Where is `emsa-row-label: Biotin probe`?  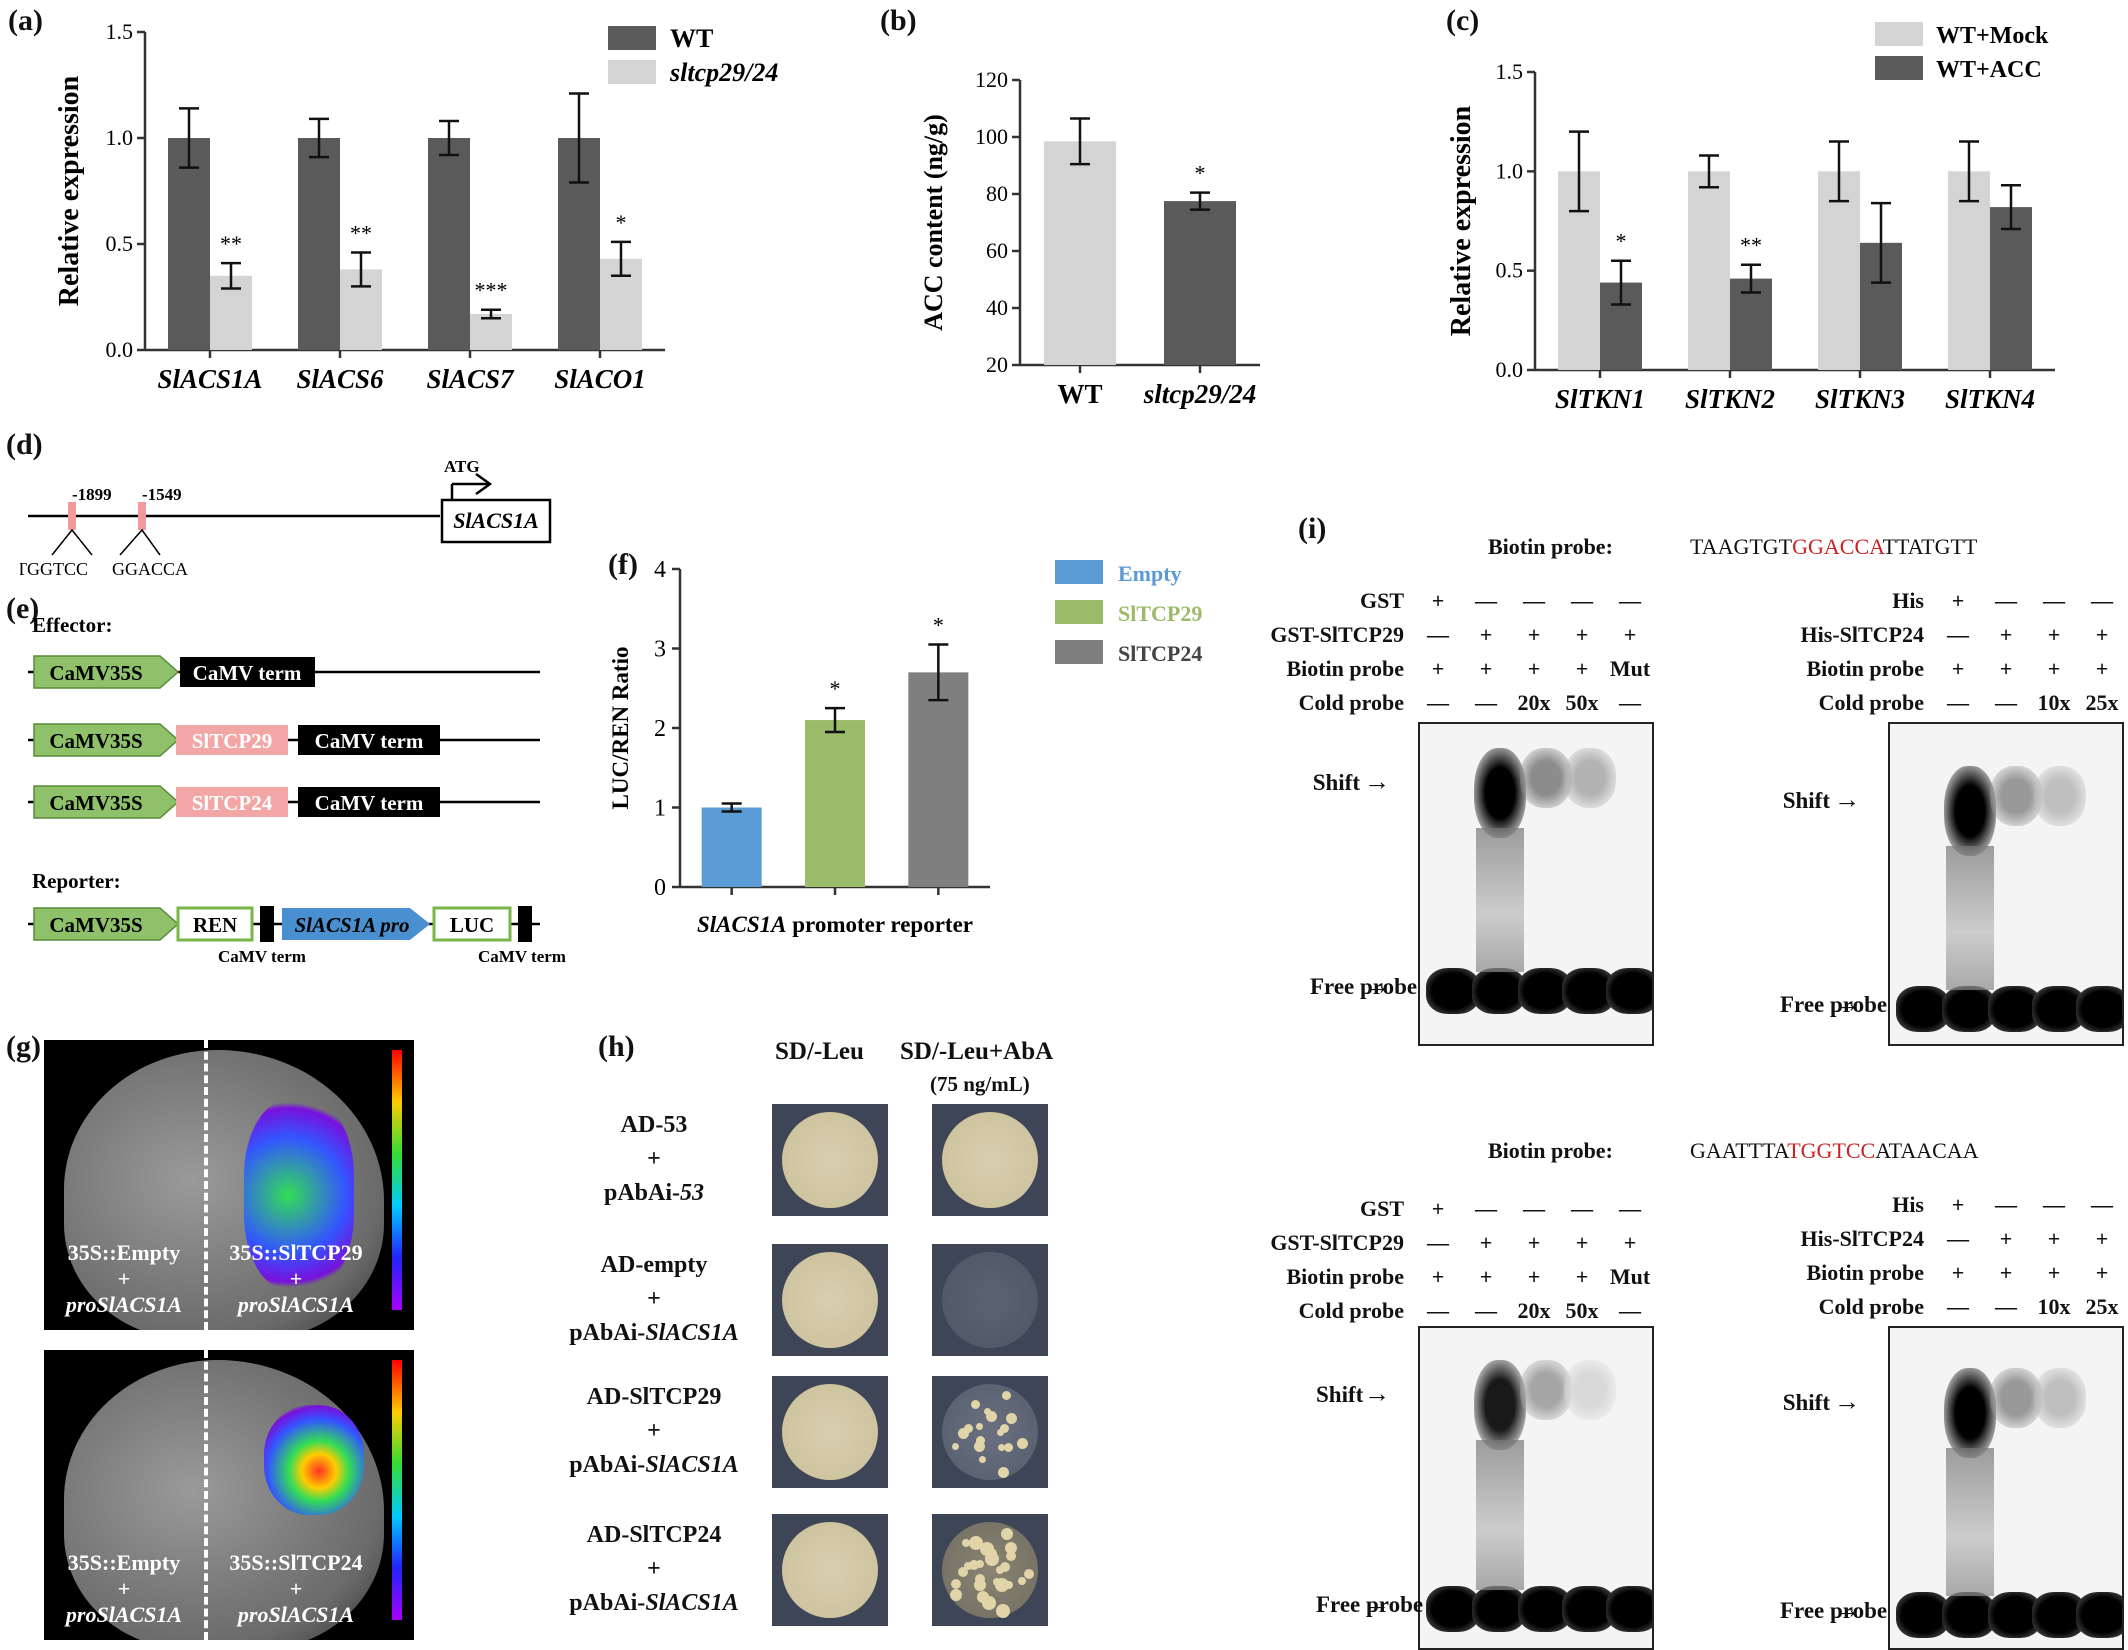 emsa-row-label: Biotin probe is located at coordinates (1865, 668).